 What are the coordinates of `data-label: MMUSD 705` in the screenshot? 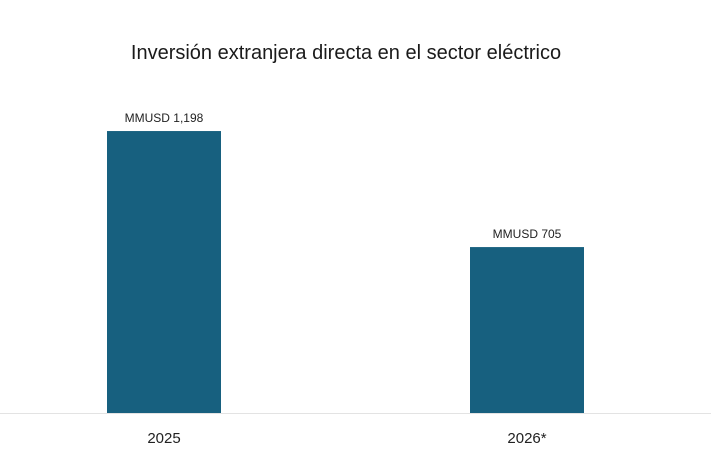 It's located at (527, 234).